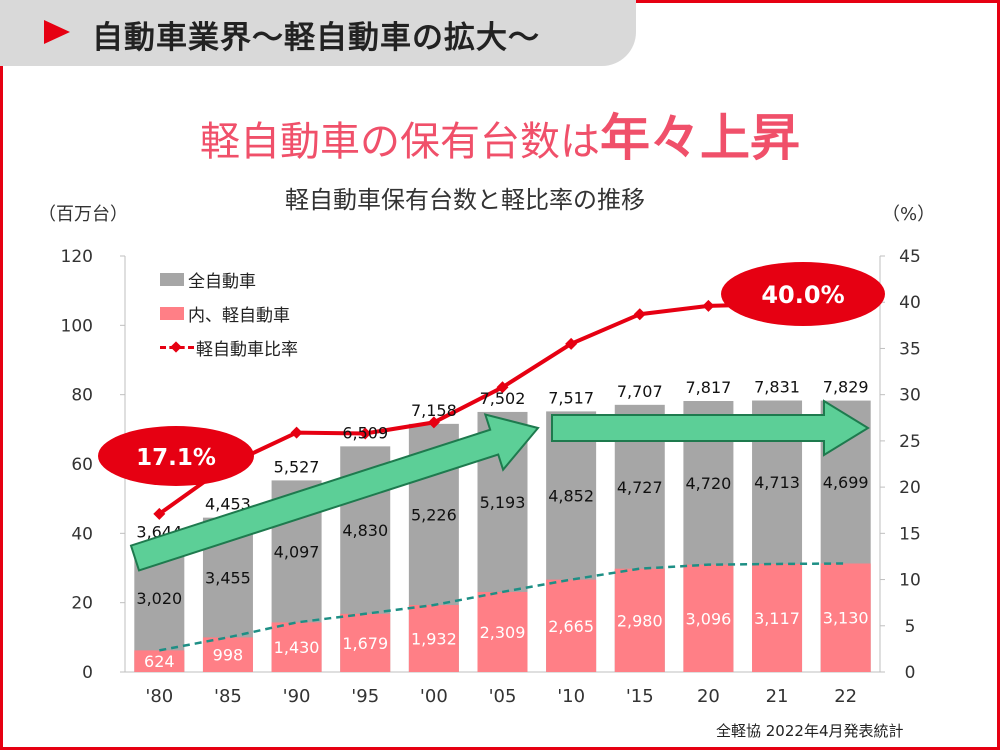 The width and height of the screenshot is (1000, 750). Describe the element at coordinates (708, 696) in the screenshot. I see `x-tick-label: 20` at that location.